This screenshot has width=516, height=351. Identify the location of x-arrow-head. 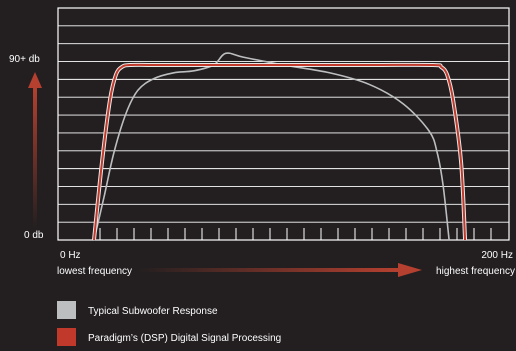
(410, 270).